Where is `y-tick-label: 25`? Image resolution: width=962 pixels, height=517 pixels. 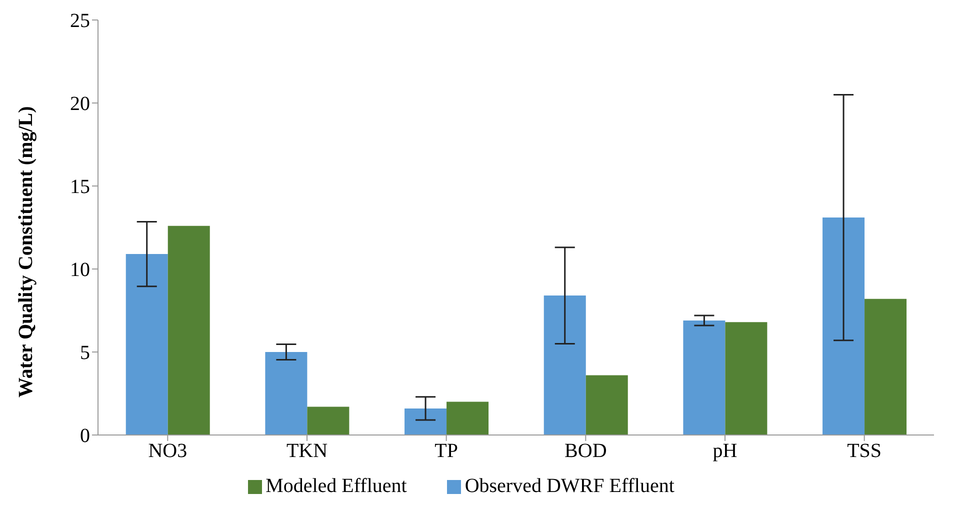
y-tick-label: 25 is located at coordinates (80, 21).